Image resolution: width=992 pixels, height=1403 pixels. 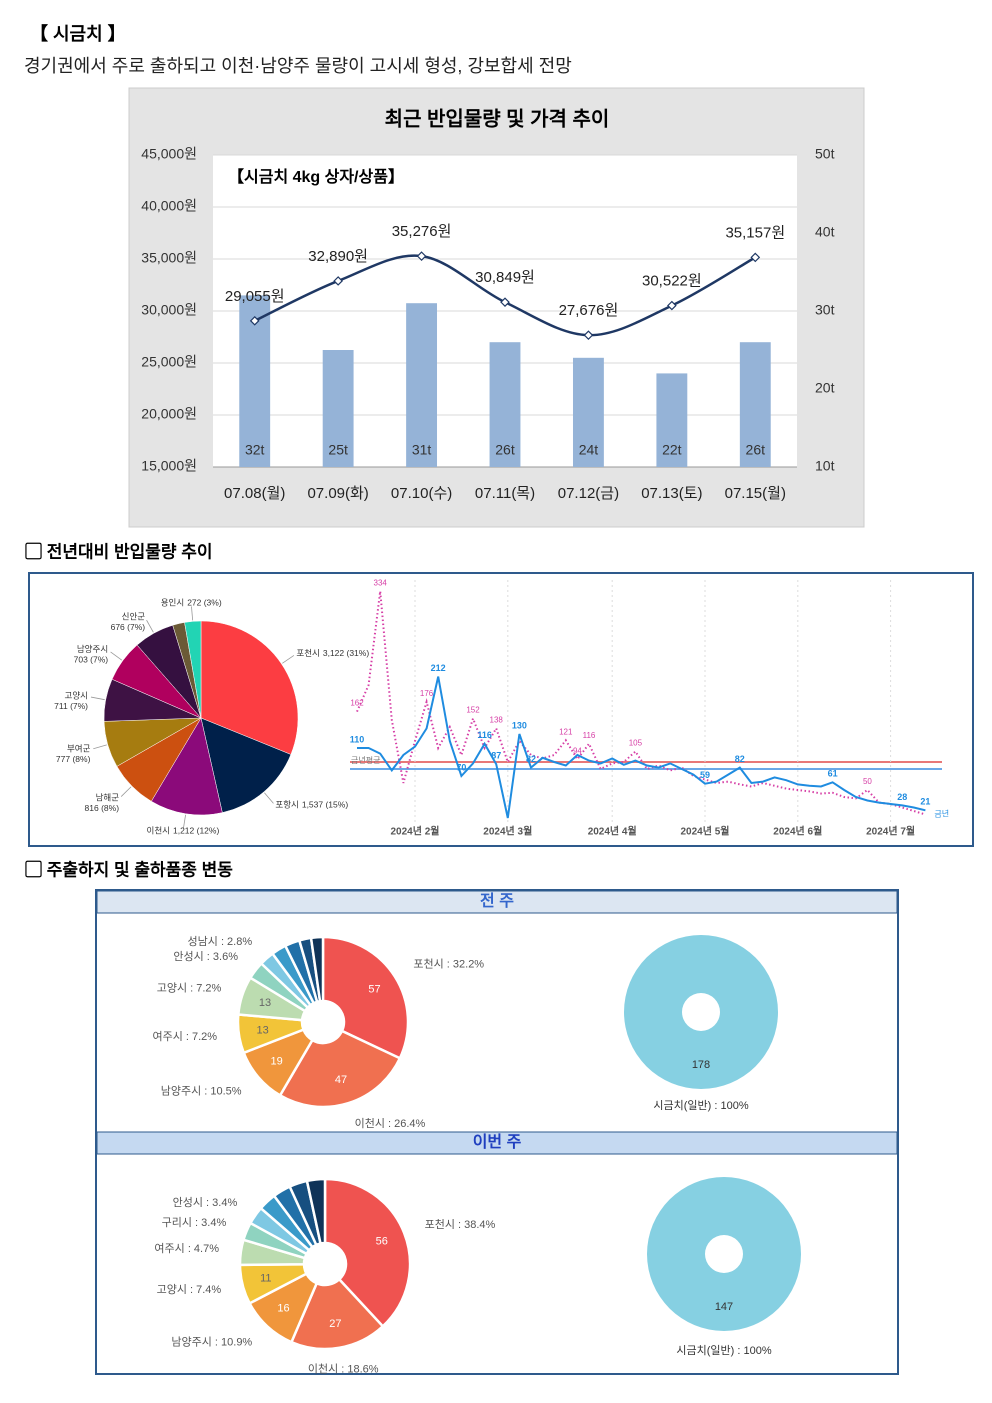 What do you see at coordinates (497, 720) in the screenshot?
I see `point-label: 138` at bounding box center [497, 720].